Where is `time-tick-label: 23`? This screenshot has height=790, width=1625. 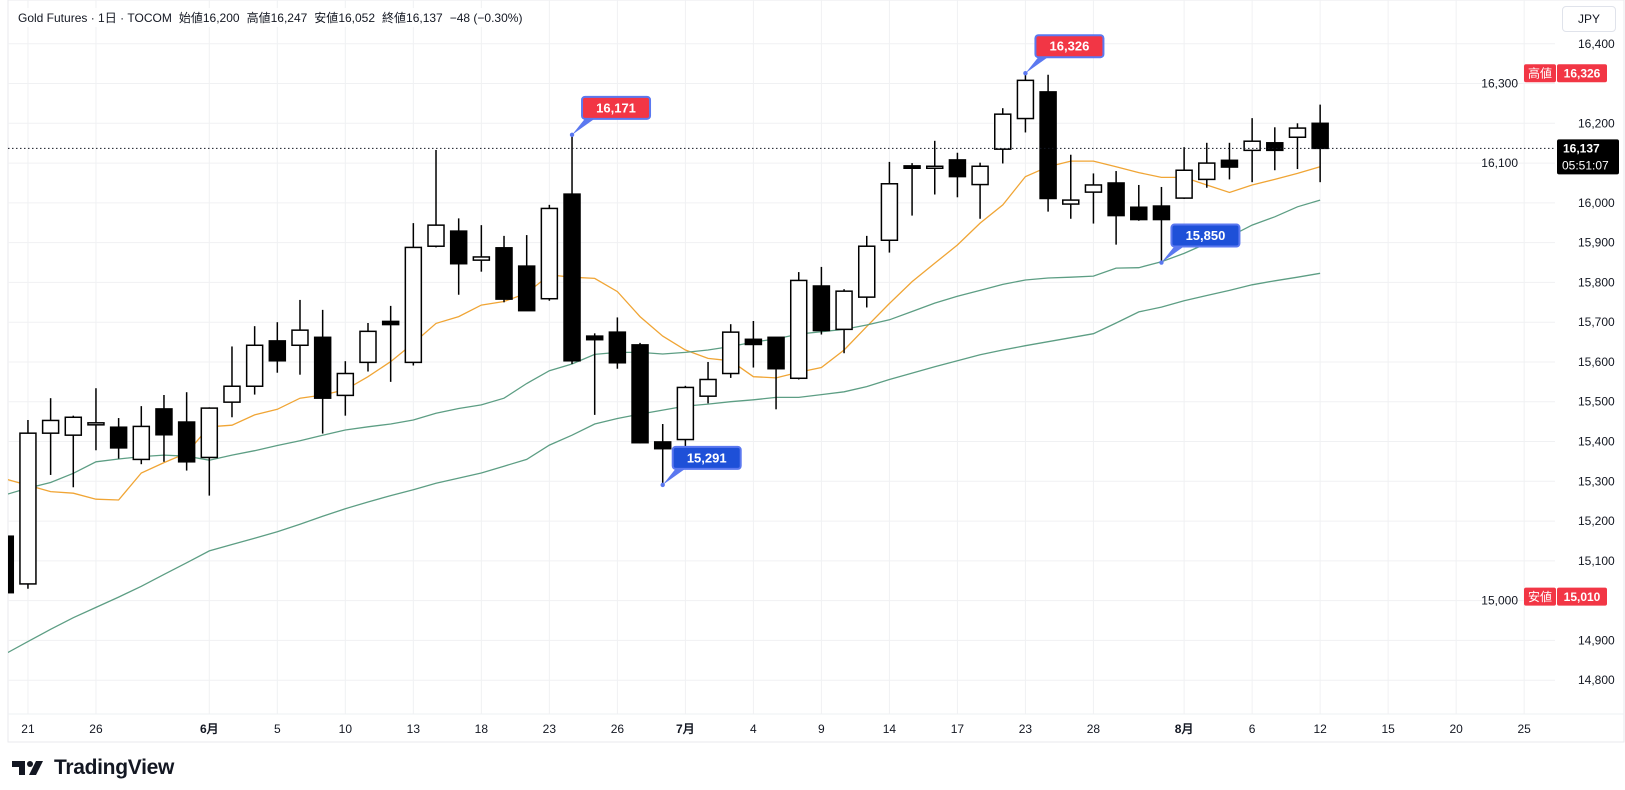
time-tick-label: 23 is located at coordinates (550, 729).